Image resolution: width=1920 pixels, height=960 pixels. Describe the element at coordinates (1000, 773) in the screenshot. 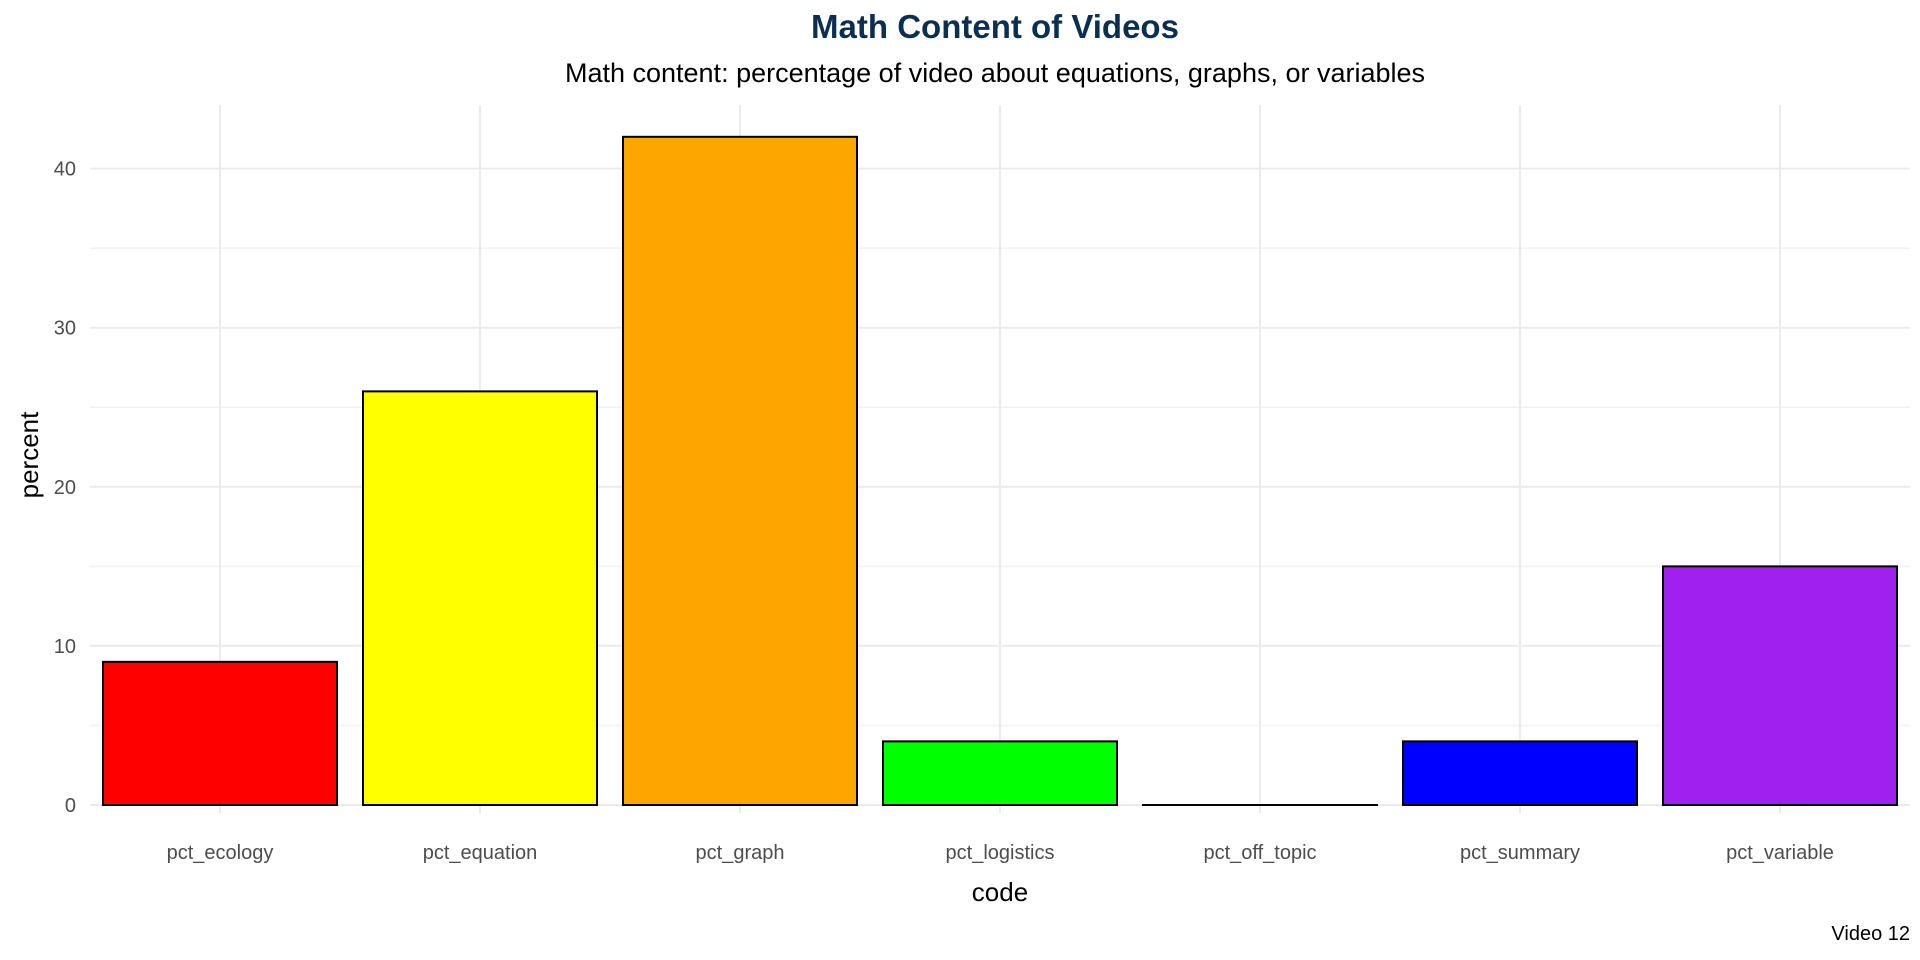

I see `bar-pct_logistics` at that location.